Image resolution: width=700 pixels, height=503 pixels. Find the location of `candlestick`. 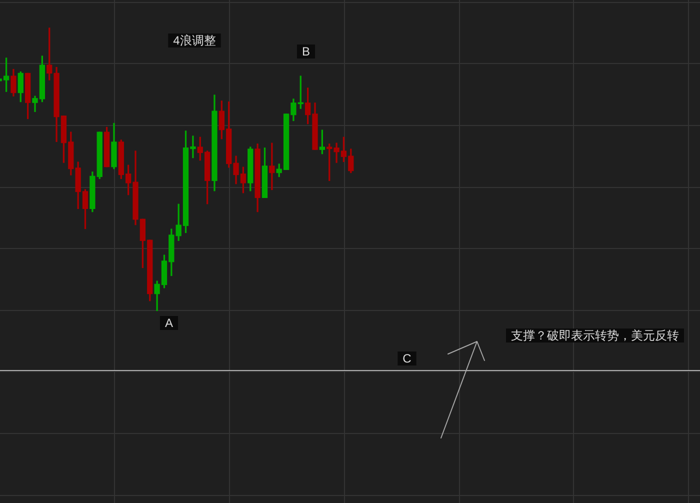

candlestick is located at coordinates (272, 166).